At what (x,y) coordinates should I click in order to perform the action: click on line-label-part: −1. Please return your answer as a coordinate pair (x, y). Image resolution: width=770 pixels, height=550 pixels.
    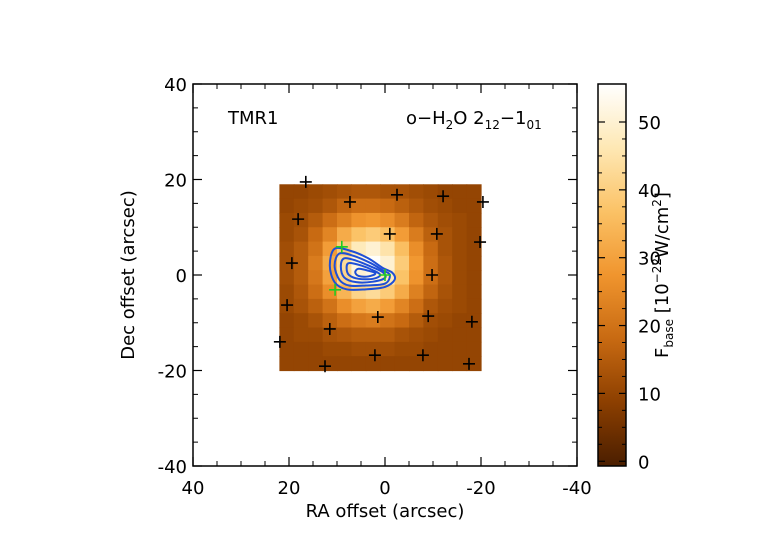
    Looking at the image, I should click on (513, 118).